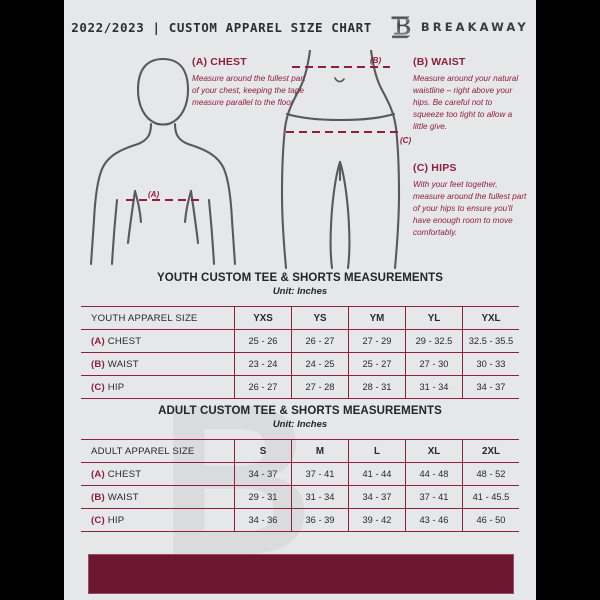  What do you see at coordinates (320, 318) in the screenshot?
I see `youth-col-1: YS` at bounding box center [320, 318].